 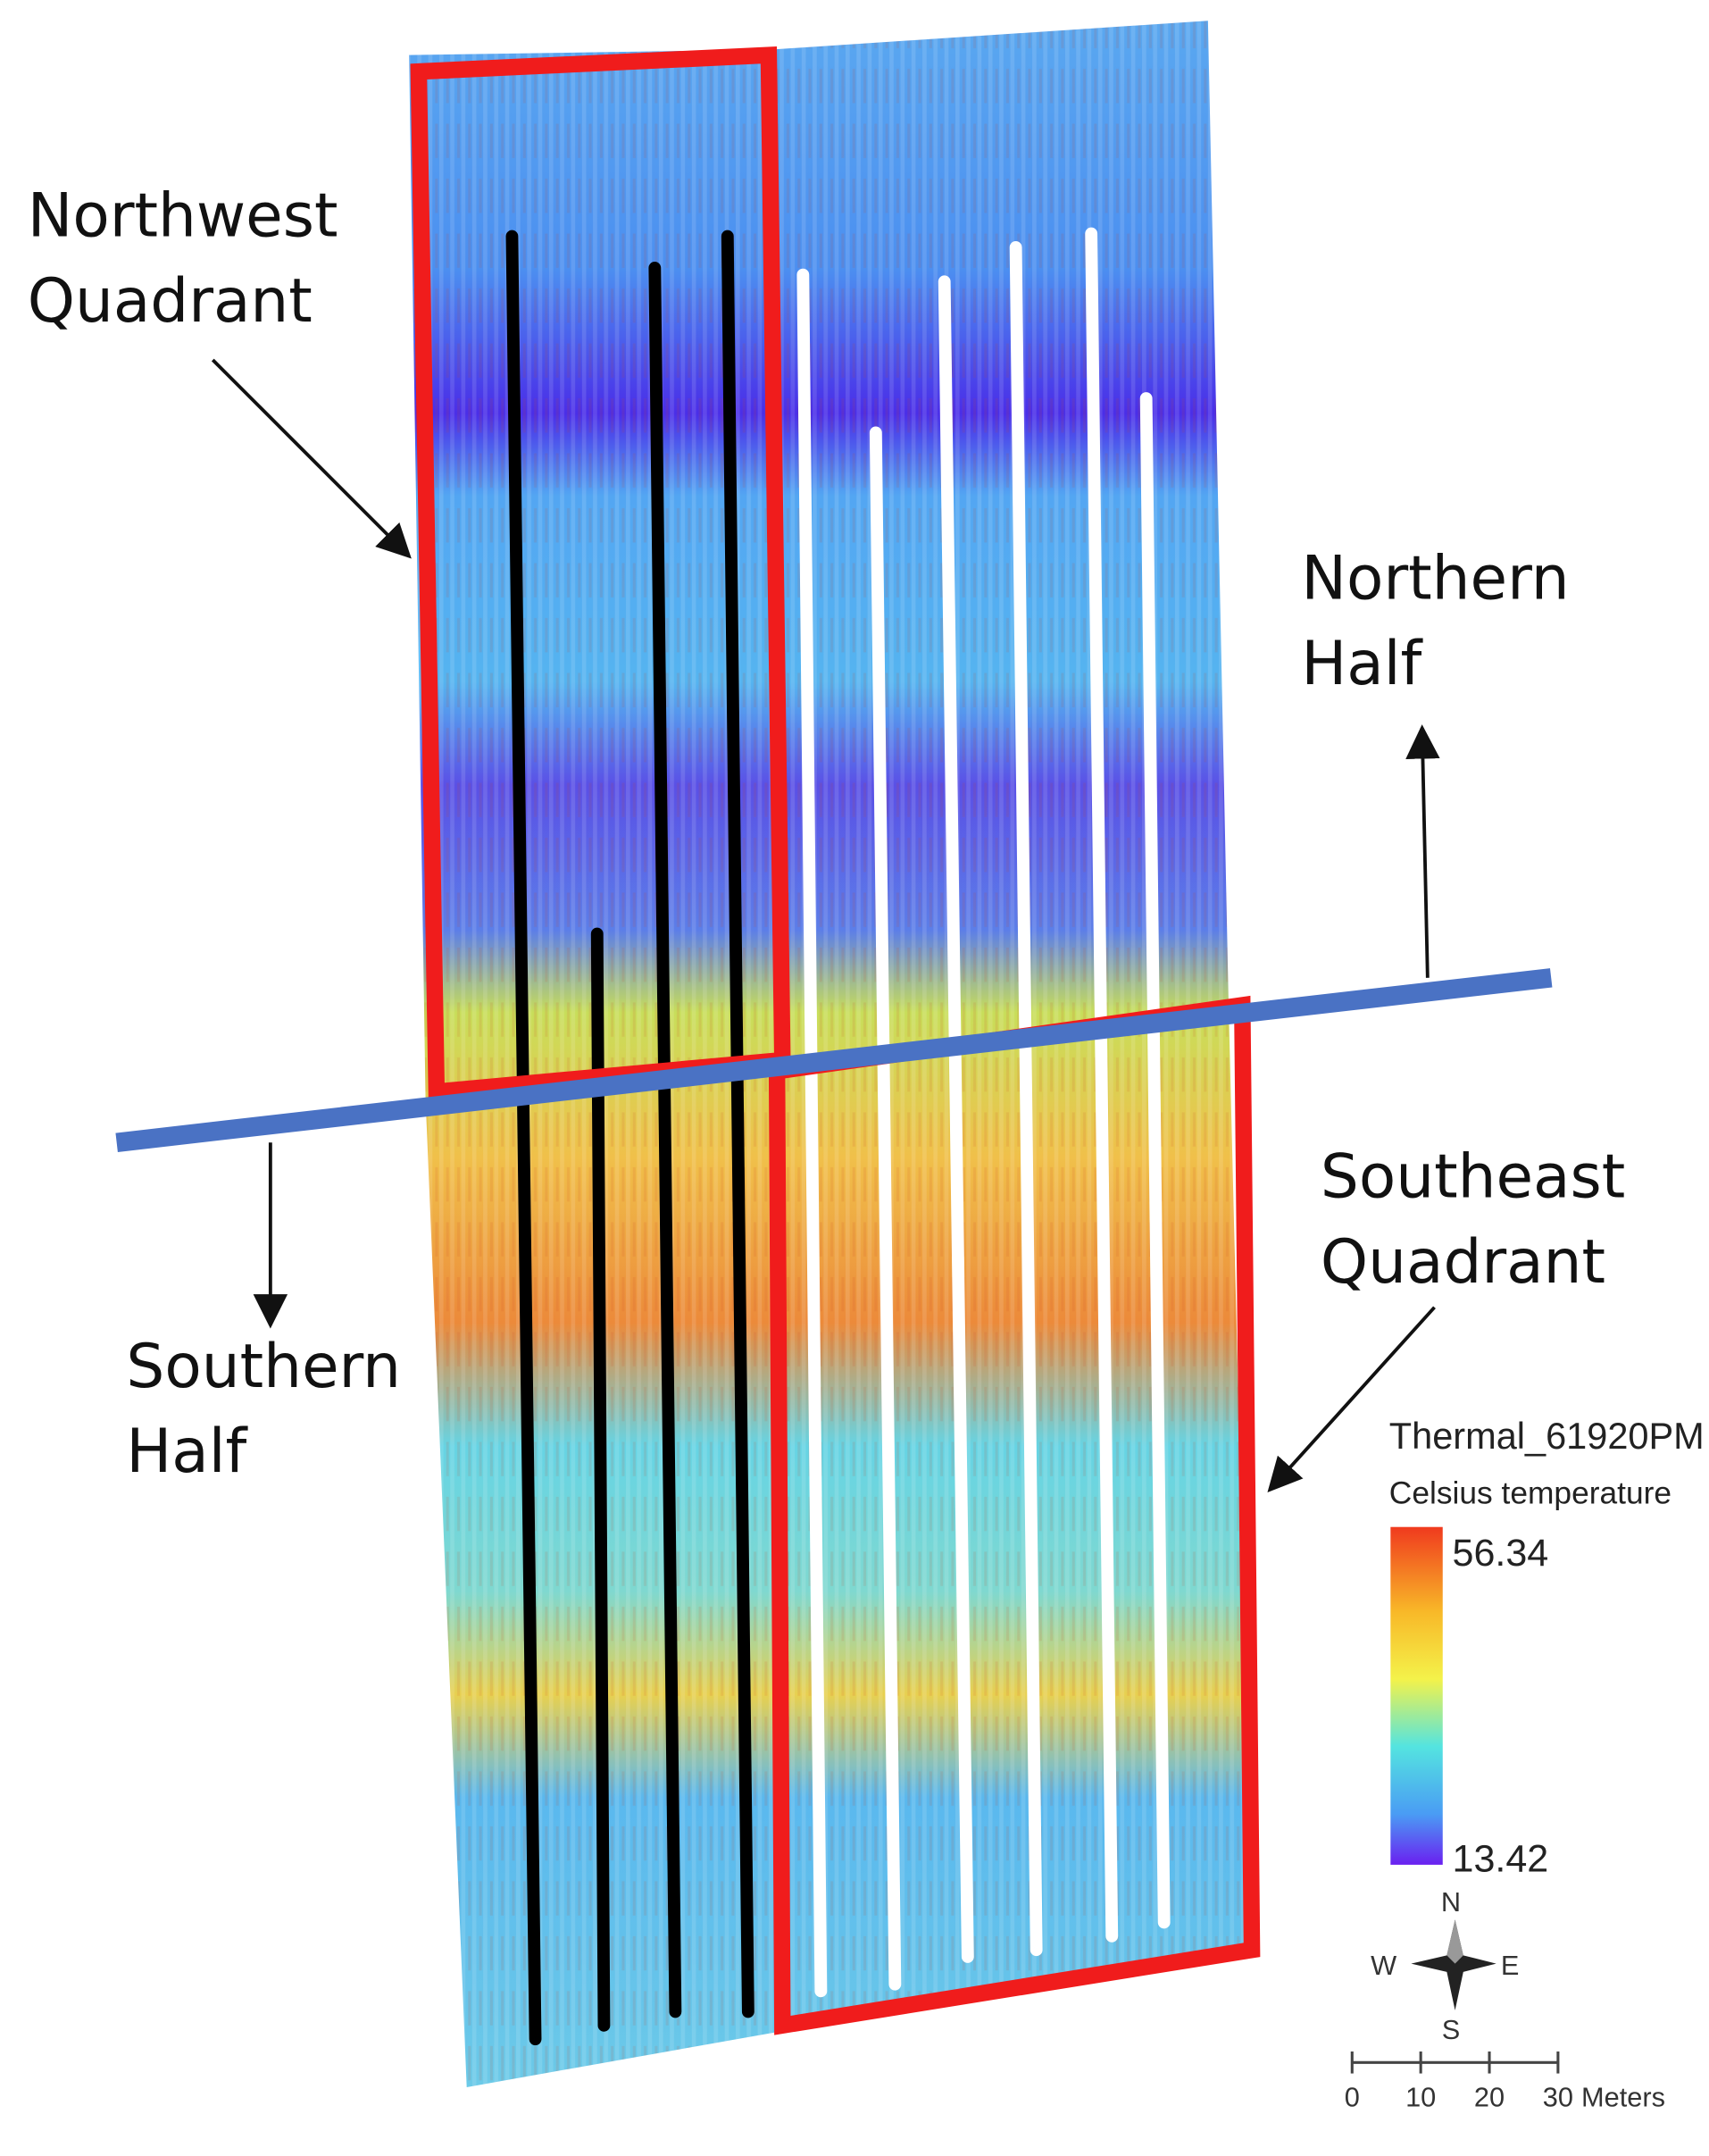 I want to click on annotation: Southern, so click(x=263, y=1366).